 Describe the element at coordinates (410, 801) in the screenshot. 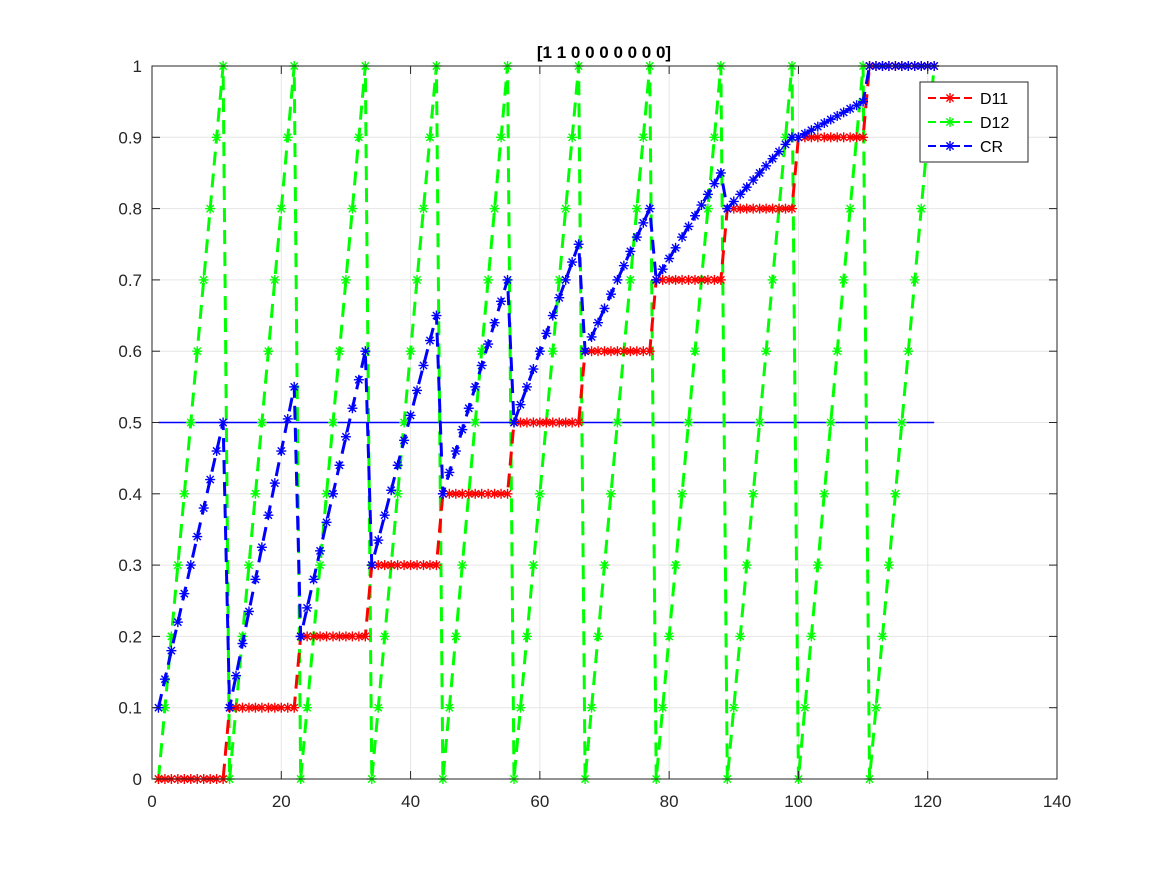

I see `x-tick-label: 40` at that location.